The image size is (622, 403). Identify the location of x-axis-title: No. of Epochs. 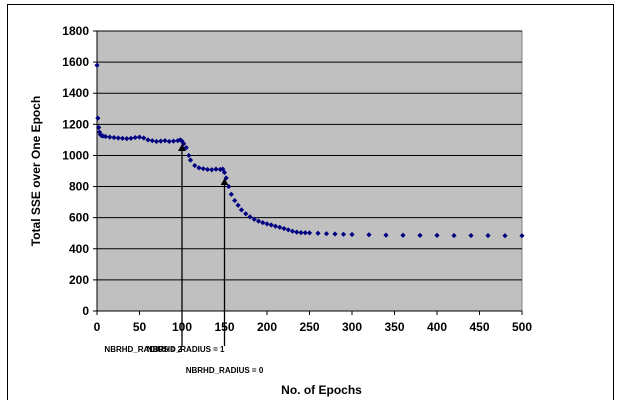
(321, 390).